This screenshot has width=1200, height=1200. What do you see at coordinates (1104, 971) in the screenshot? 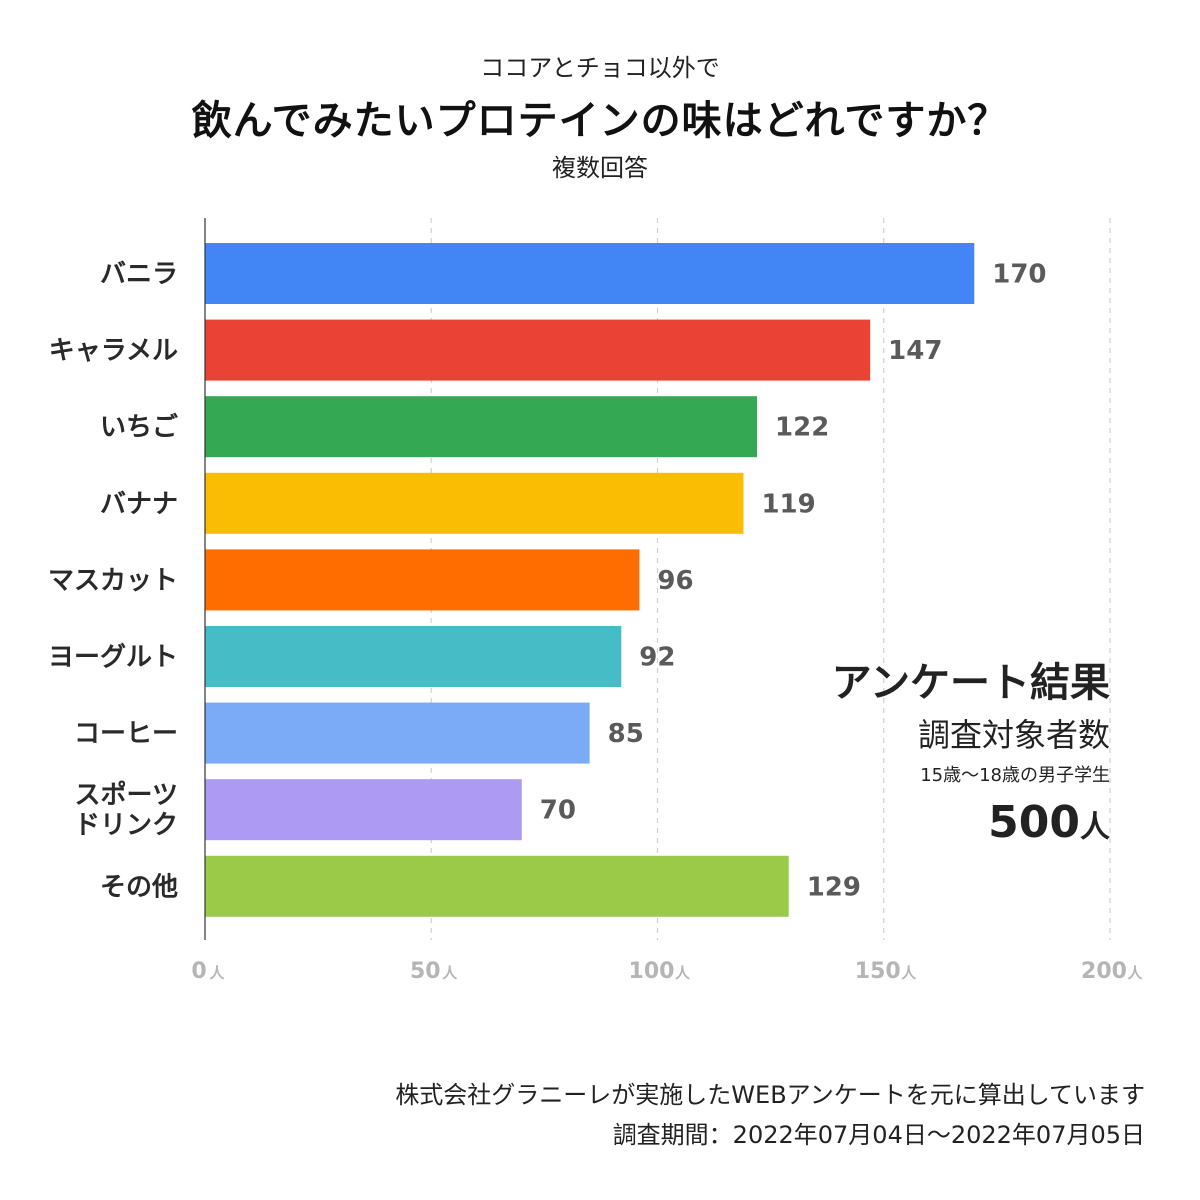
I see `x-tick-label: 200` at bounding box center [1104, 971].